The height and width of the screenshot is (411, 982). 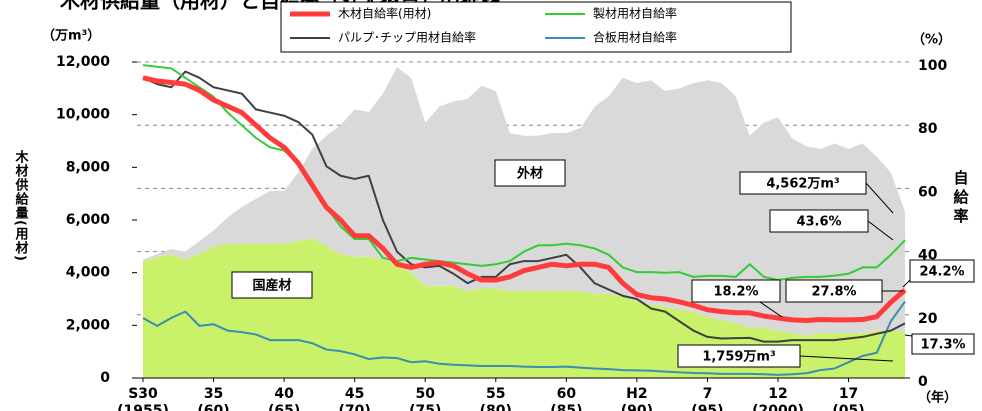 I want to click on x-tick-label: 50, so click(x=425, y=394).